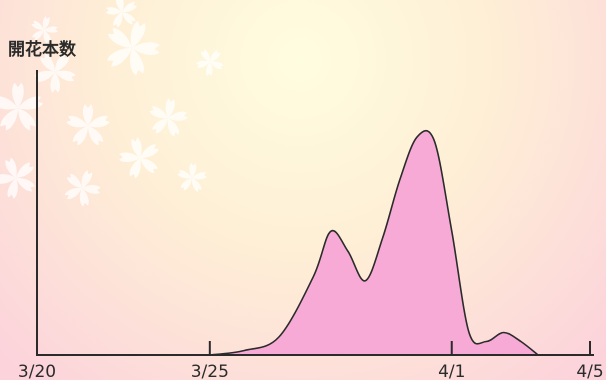 The height and width of the screenshot is (380, 606). I want to click on x-tick-label: 4/5, so click(589, 371).